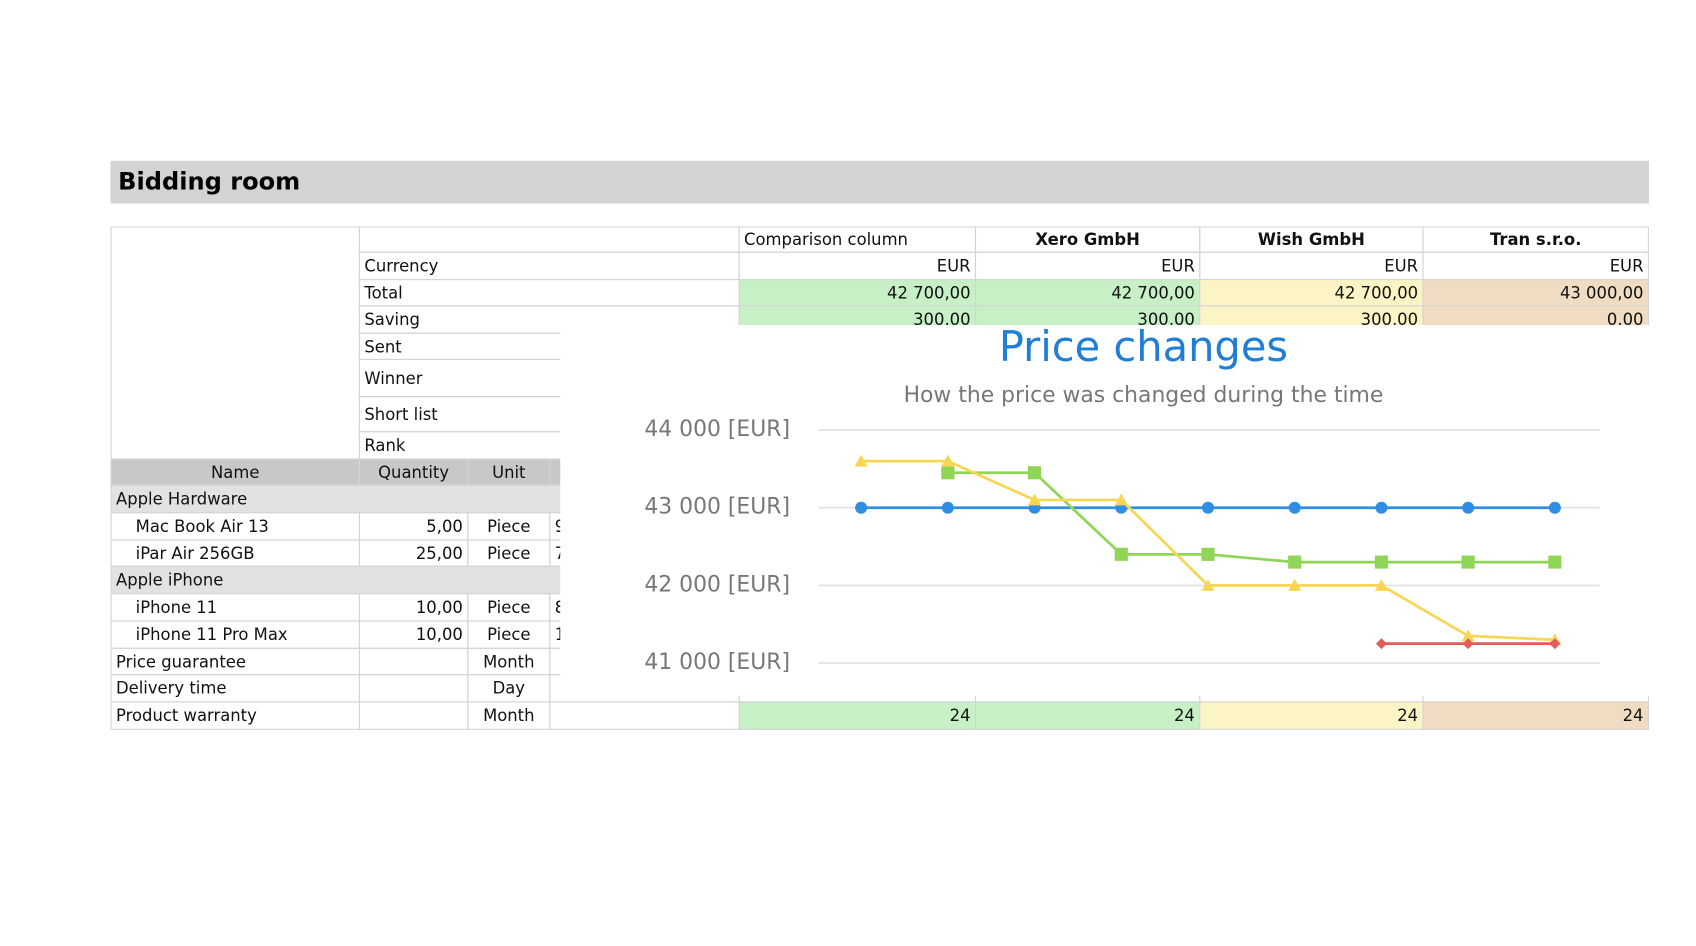  Describe the element at coordinates (1143, 346) in the screenshot. I see `chart-title: Price changes` at that location.